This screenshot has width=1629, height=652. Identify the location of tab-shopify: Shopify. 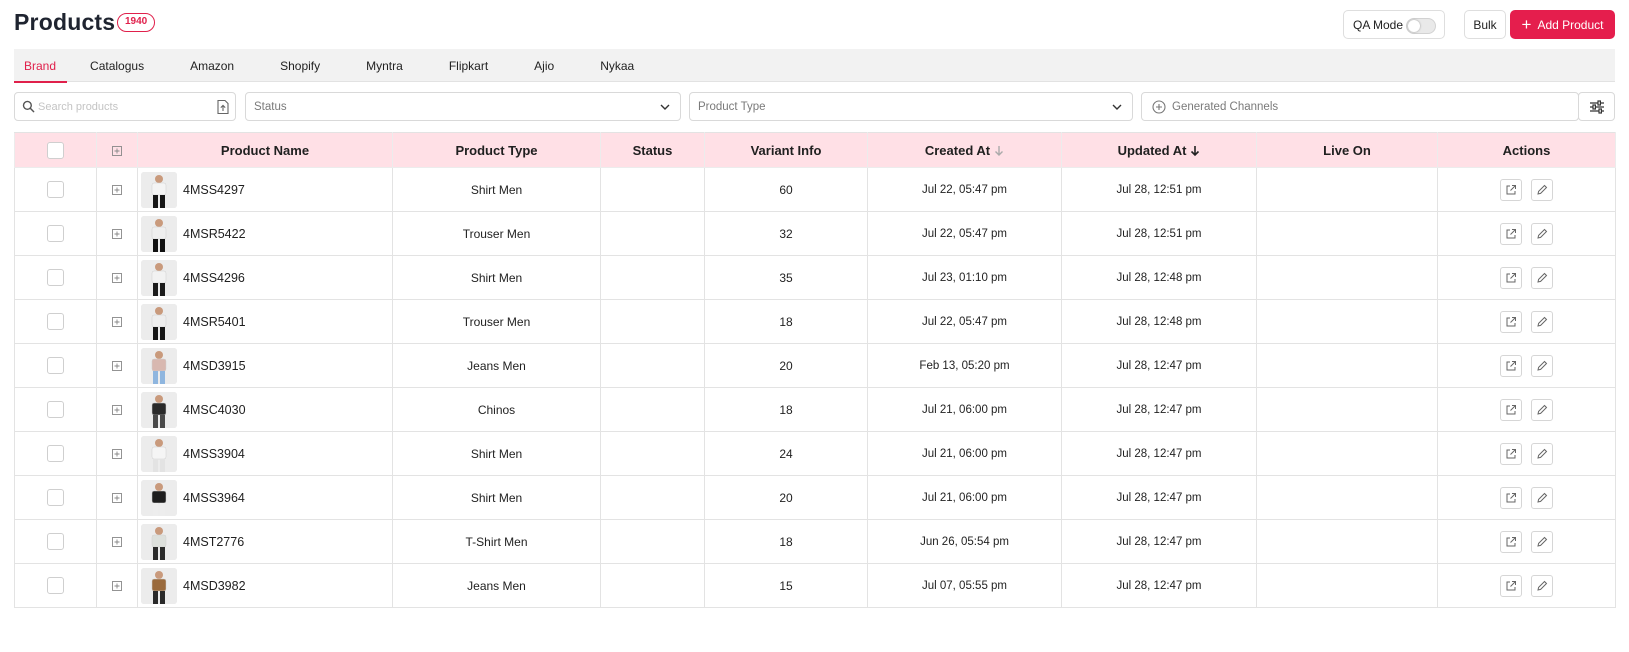
(300, 65).